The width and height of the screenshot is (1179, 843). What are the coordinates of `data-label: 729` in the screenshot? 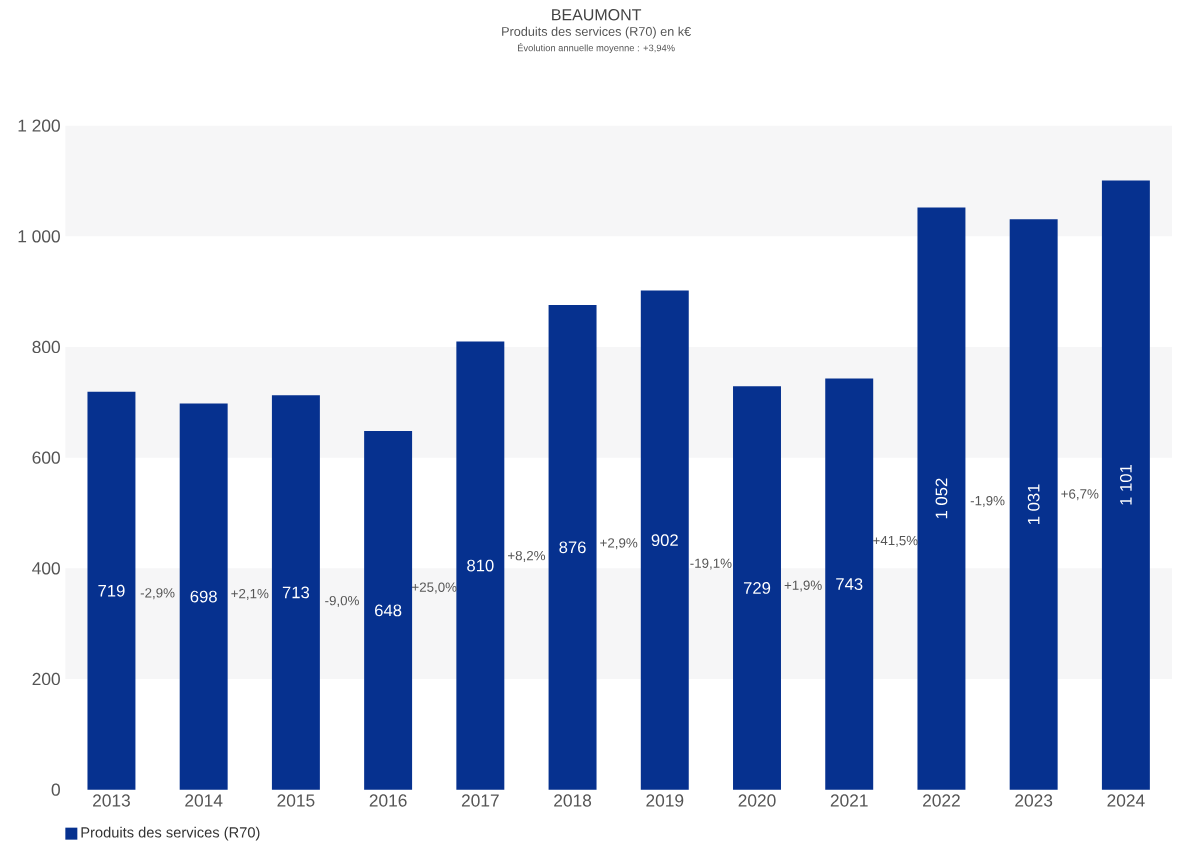 It's located at (757, 588).